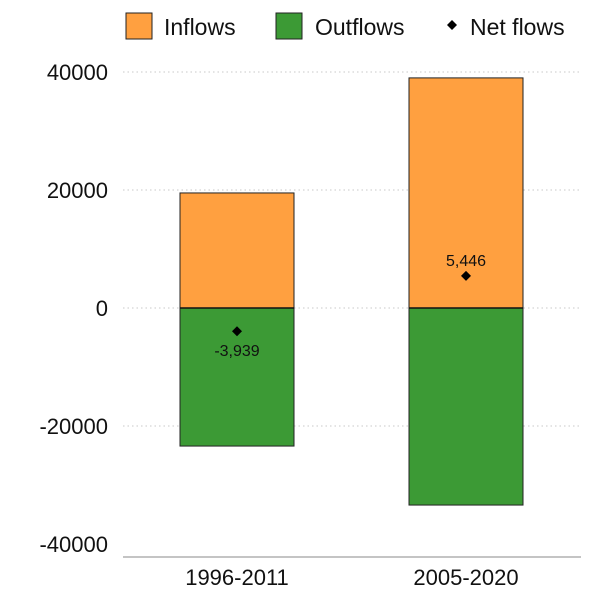 The height and width of the screenshot is (590, 589). I want to click on legend-label-outflows: Outflows, so click(359, 27).